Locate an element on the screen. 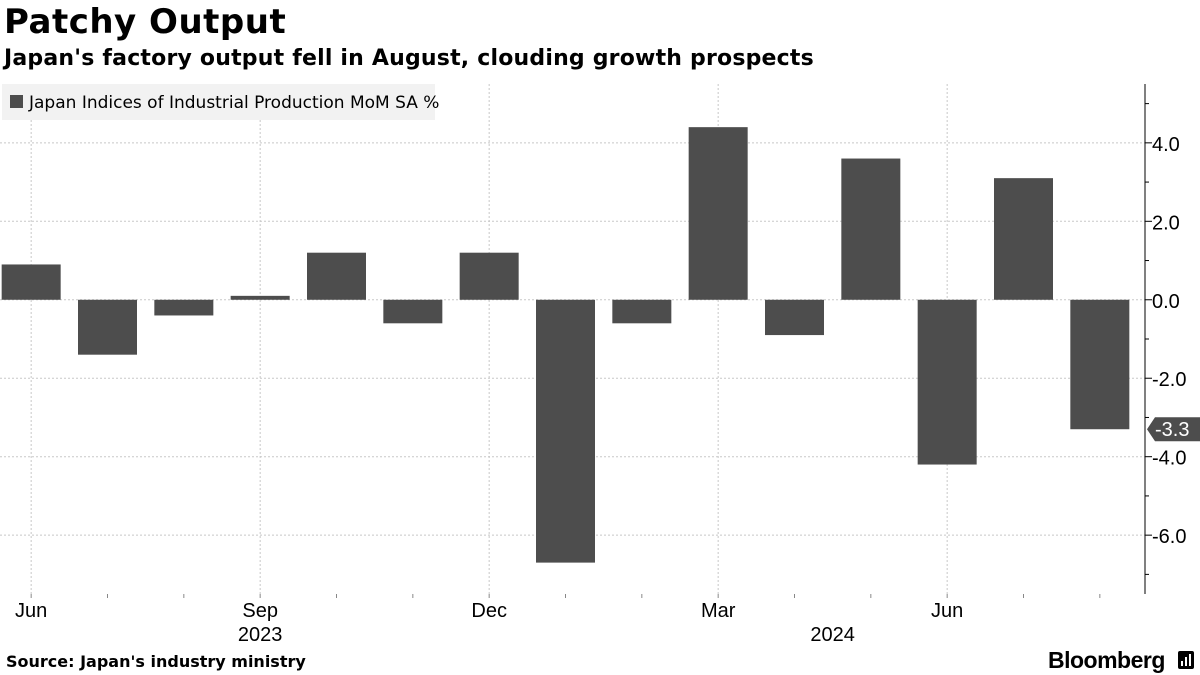 The image size is (1200, 675). y-tick-label: 2.0 is located at coordinates (1166, 223).